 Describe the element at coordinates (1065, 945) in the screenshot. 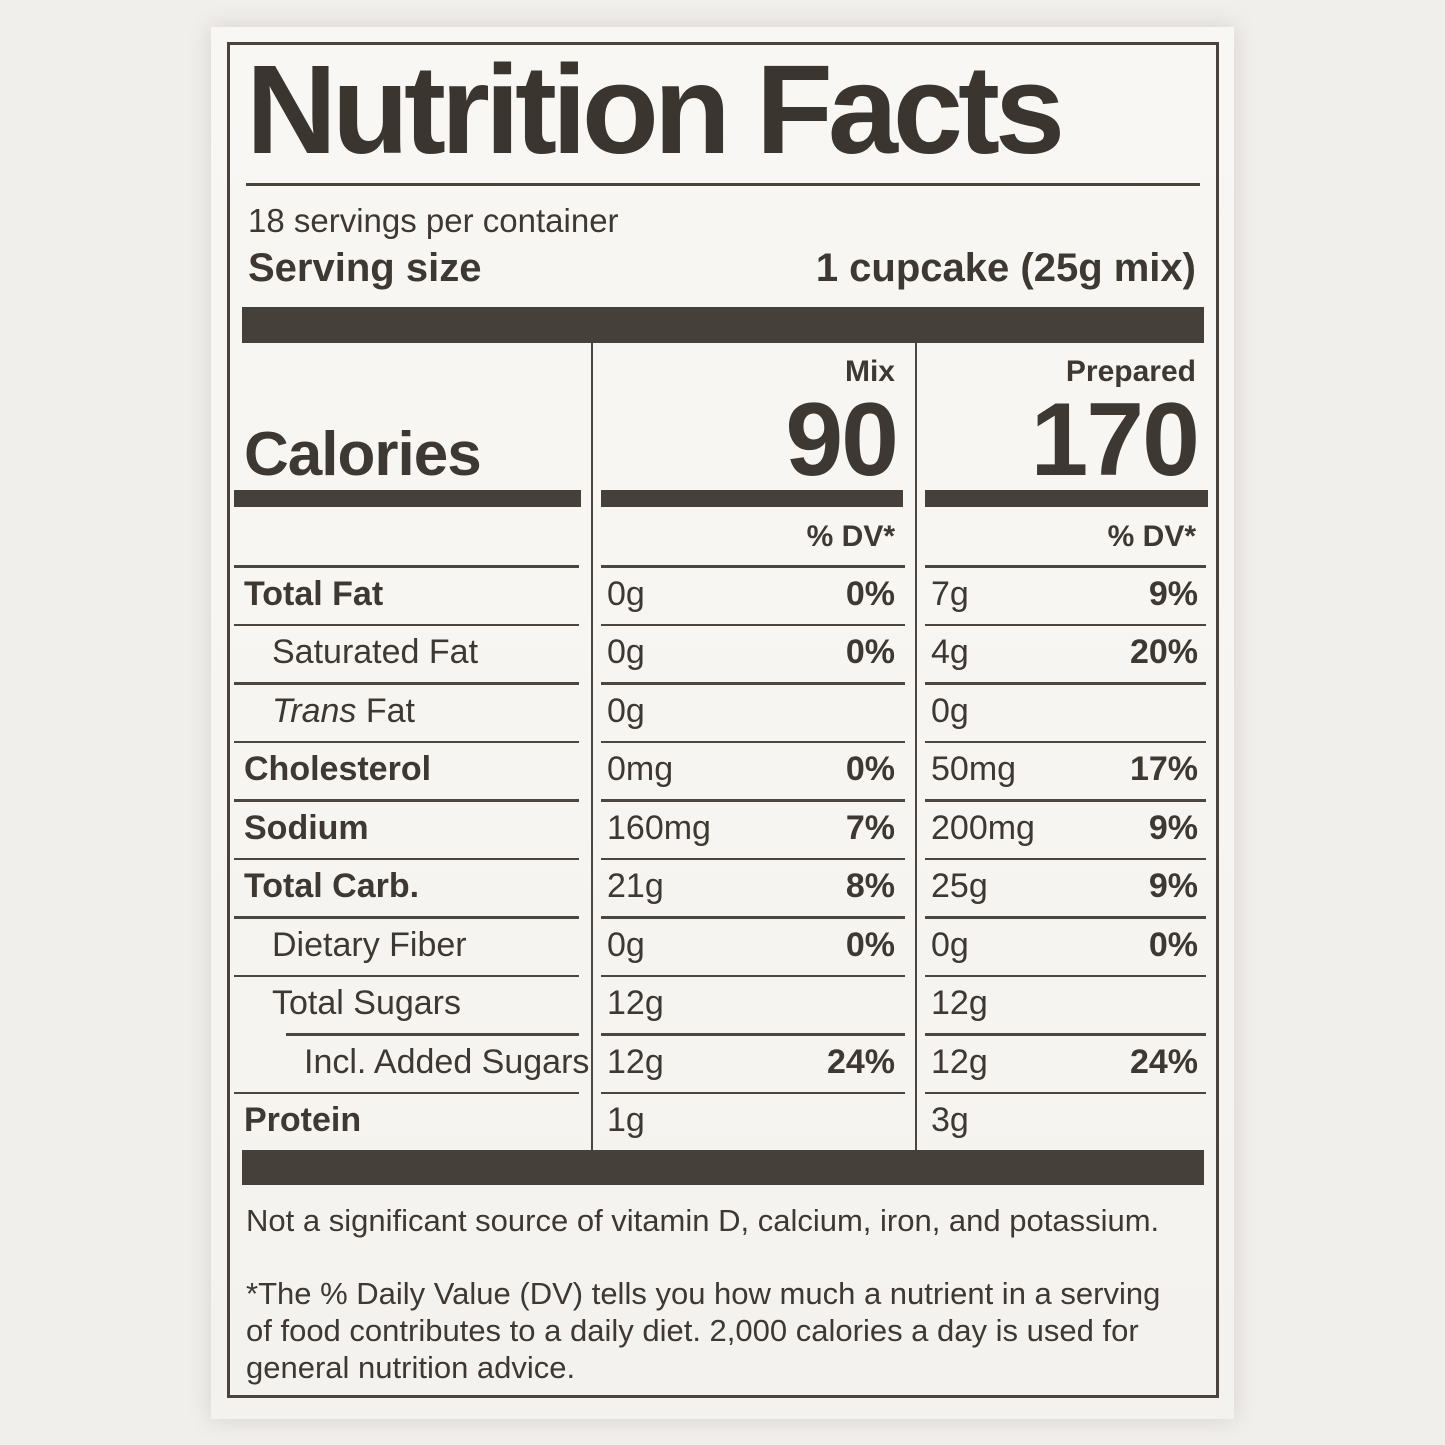

I see `nutrient-prepared-cell: 0g 0%` at that location.